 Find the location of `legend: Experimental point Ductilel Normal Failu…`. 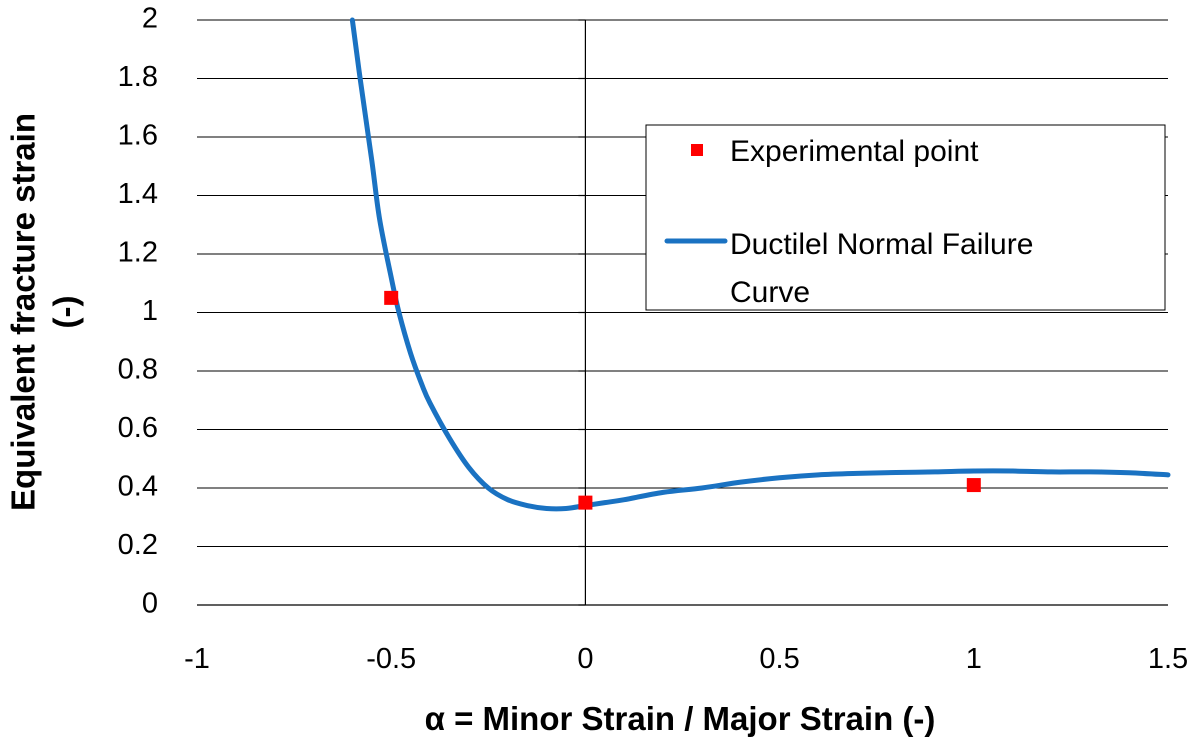

legend: Experimental point Ductilel Normal Failu… is located at coordinates (905, 217).